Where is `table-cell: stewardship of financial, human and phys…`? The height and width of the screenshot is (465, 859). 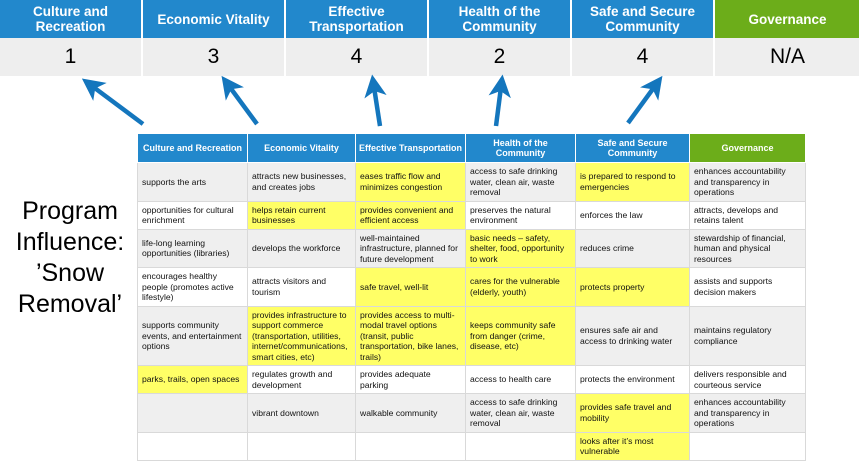 table-cell: stewardship of financial, human and phys… is located at coordinates (747, 248).